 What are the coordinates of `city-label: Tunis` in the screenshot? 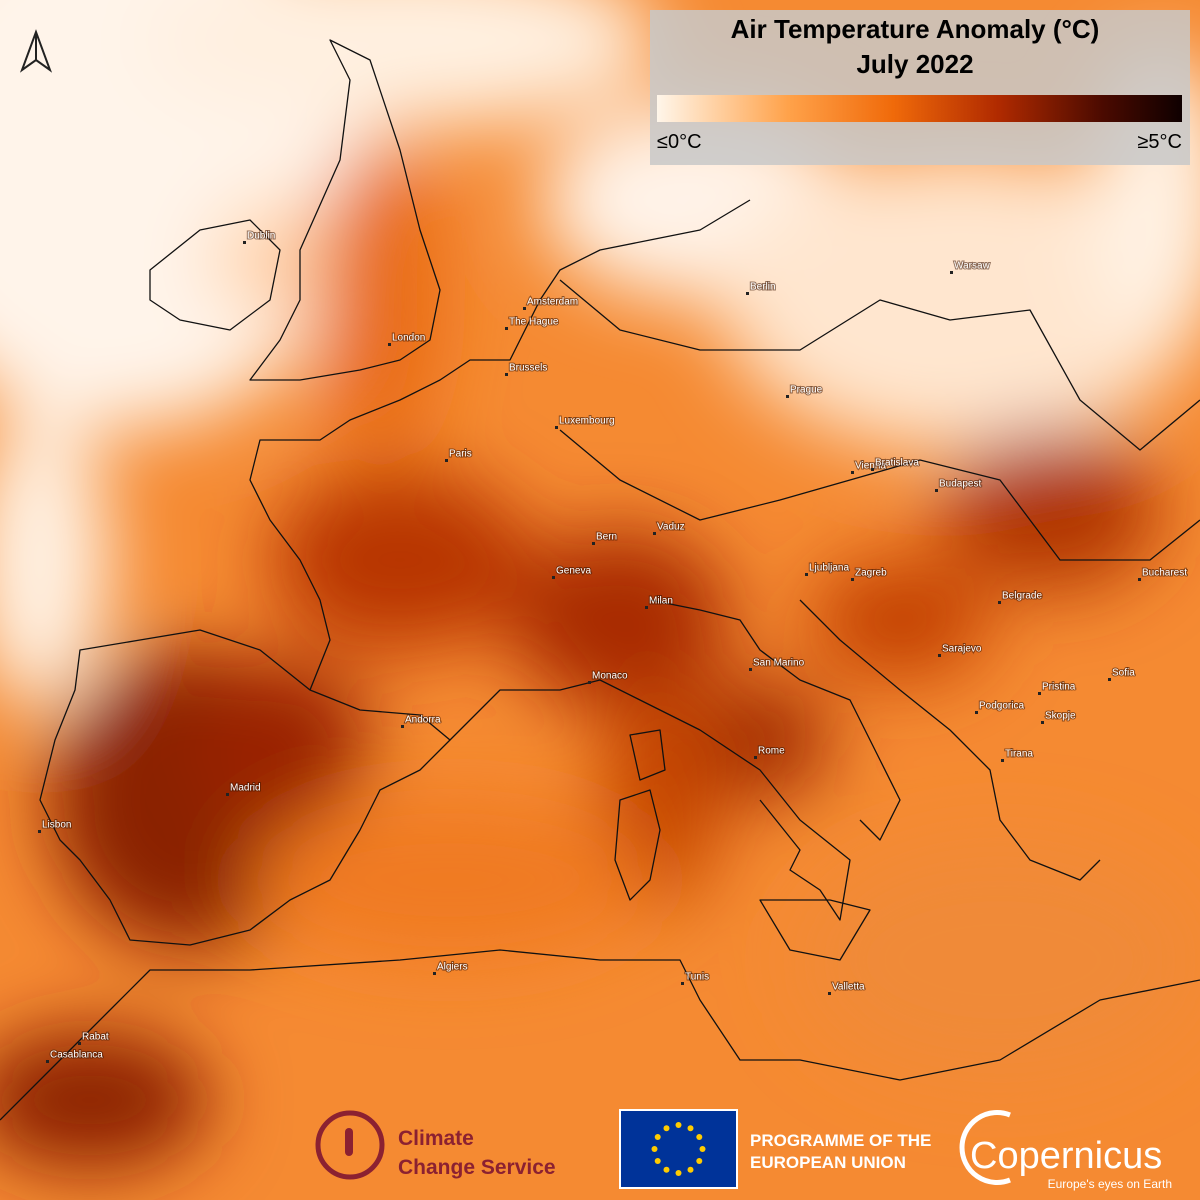 It's located at (697, 977).